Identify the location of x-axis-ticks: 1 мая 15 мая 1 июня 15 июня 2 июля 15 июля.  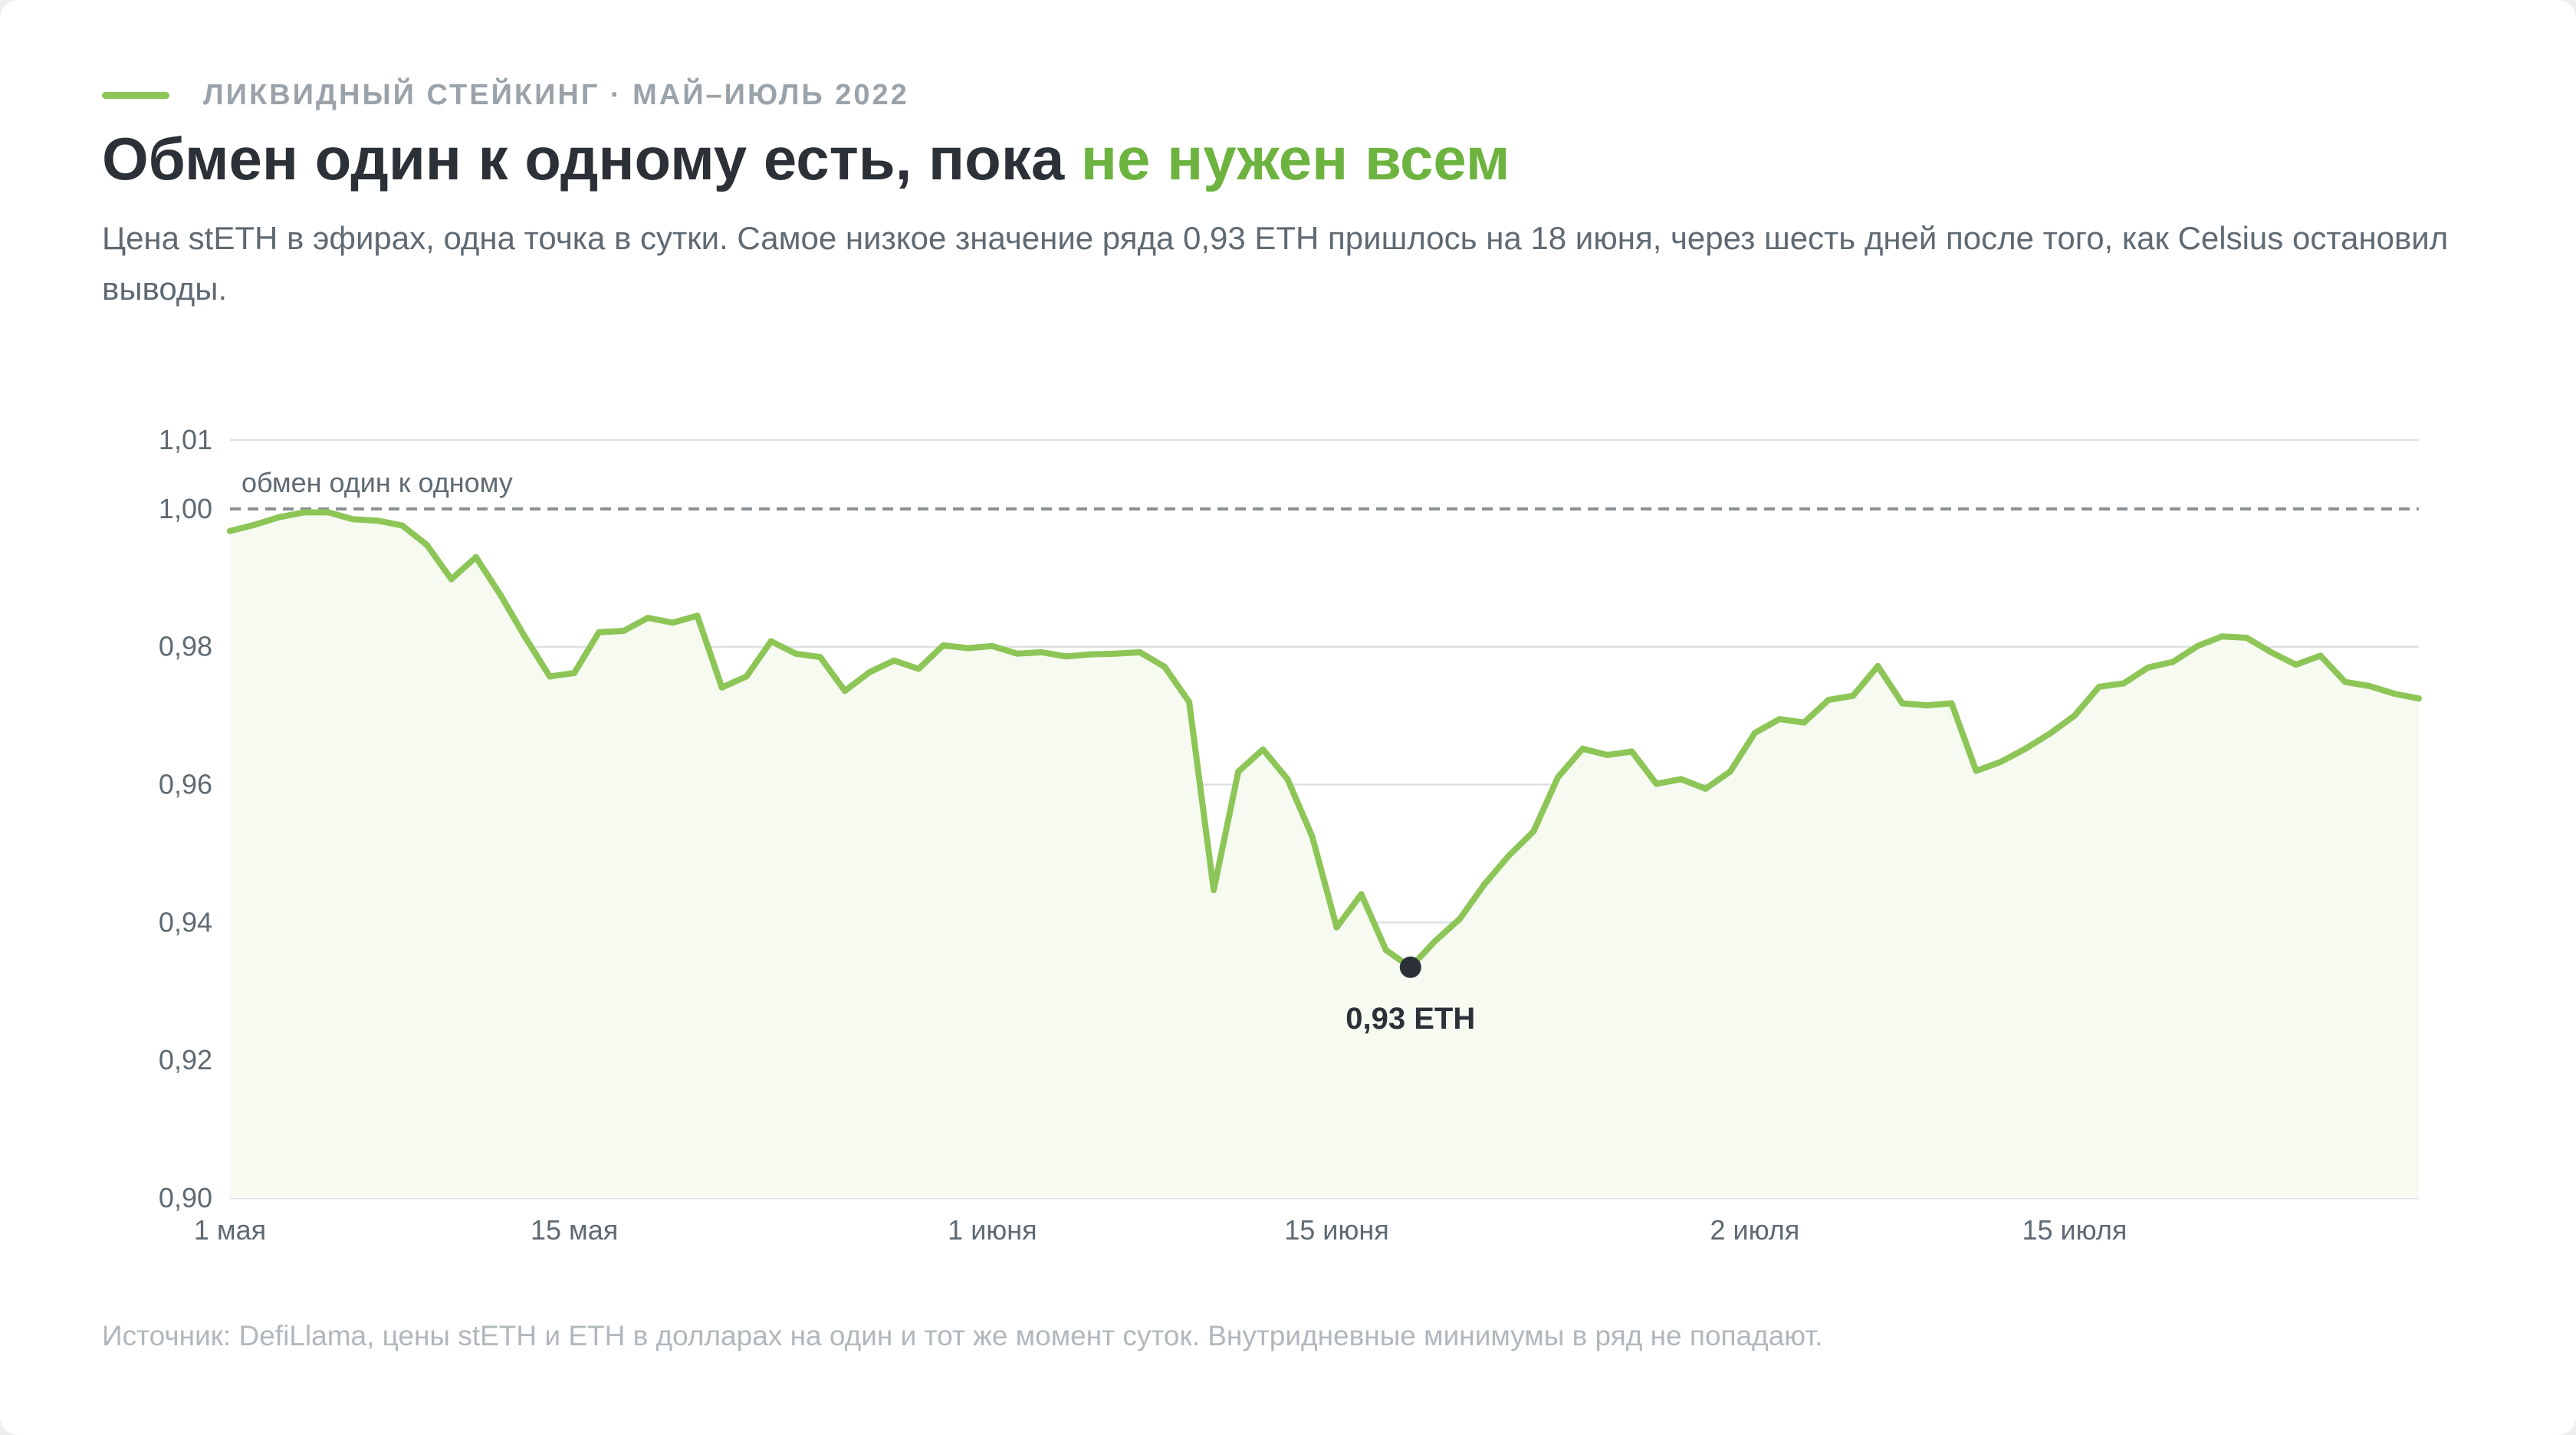
(1160, 1230).